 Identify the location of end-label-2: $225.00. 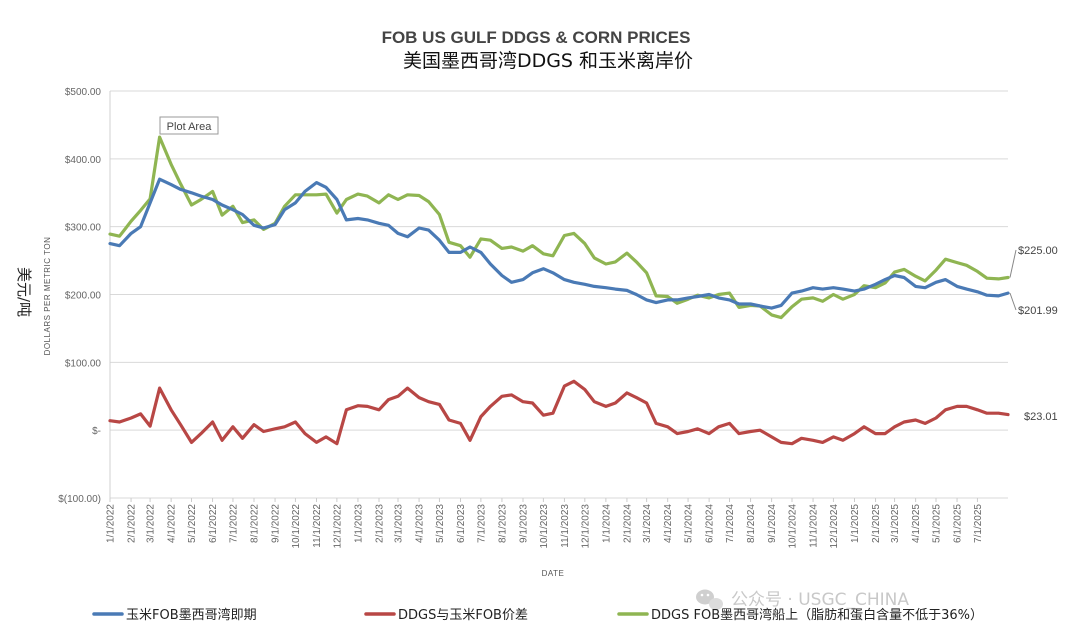
(1038, 251).